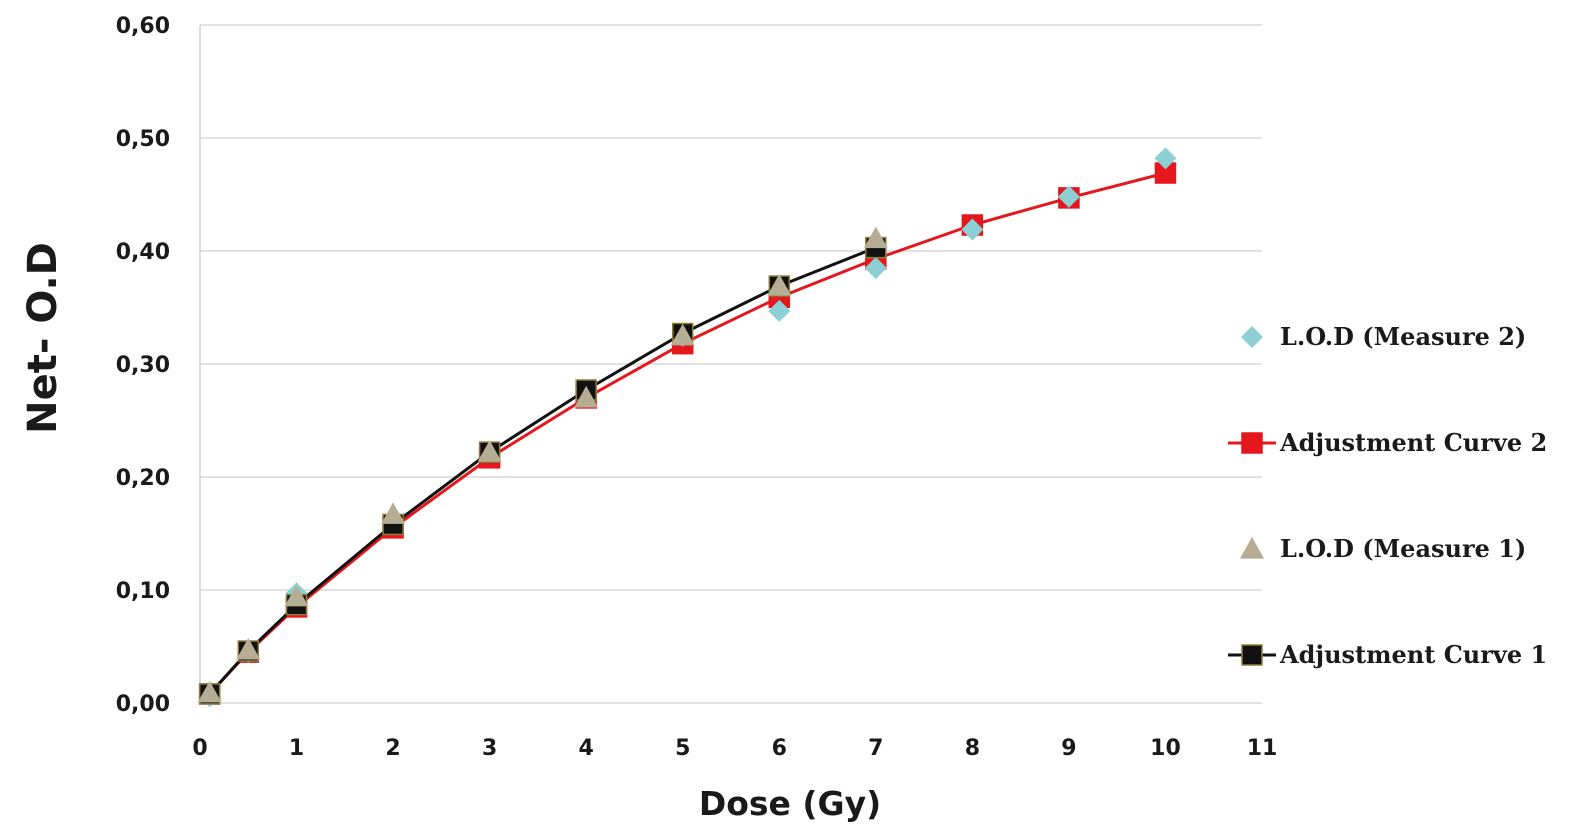 Image resolution: width=1587 pixels, height=835 pixels. What do you see at coordinates (199, 748) in the screenshot?
I see `x-tick-label: 0` at bounding box center [199, 748].